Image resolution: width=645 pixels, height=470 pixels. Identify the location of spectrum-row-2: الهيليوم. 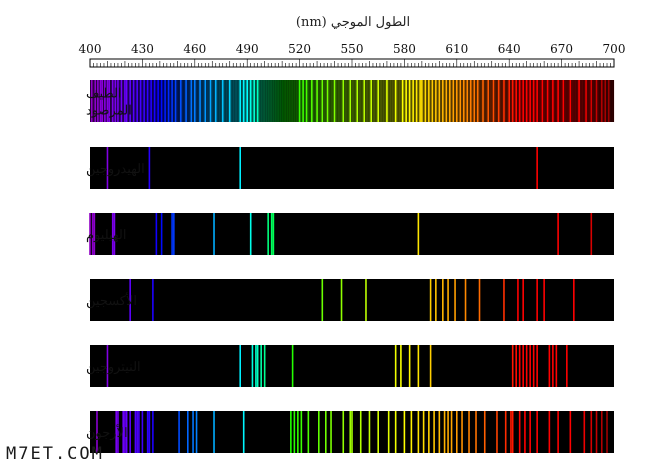
(350, 234).